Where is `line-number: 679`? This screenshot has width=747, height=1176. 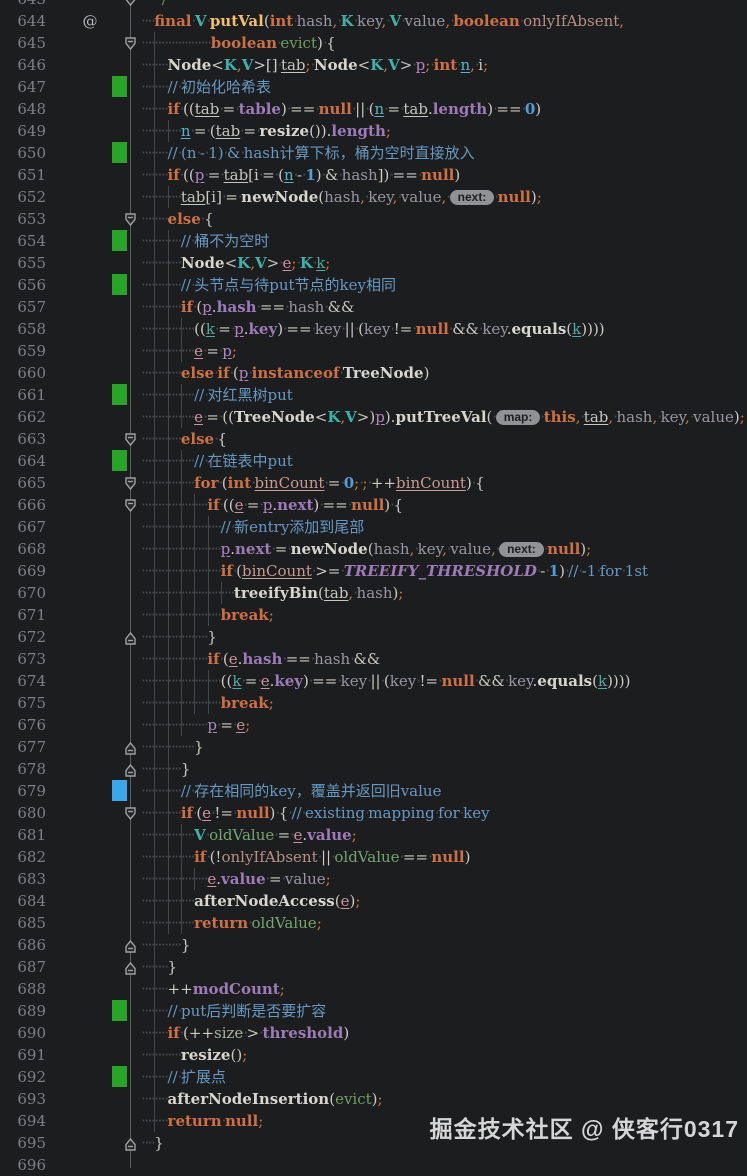
line-number: 679 is located at coordinates (31, 791).